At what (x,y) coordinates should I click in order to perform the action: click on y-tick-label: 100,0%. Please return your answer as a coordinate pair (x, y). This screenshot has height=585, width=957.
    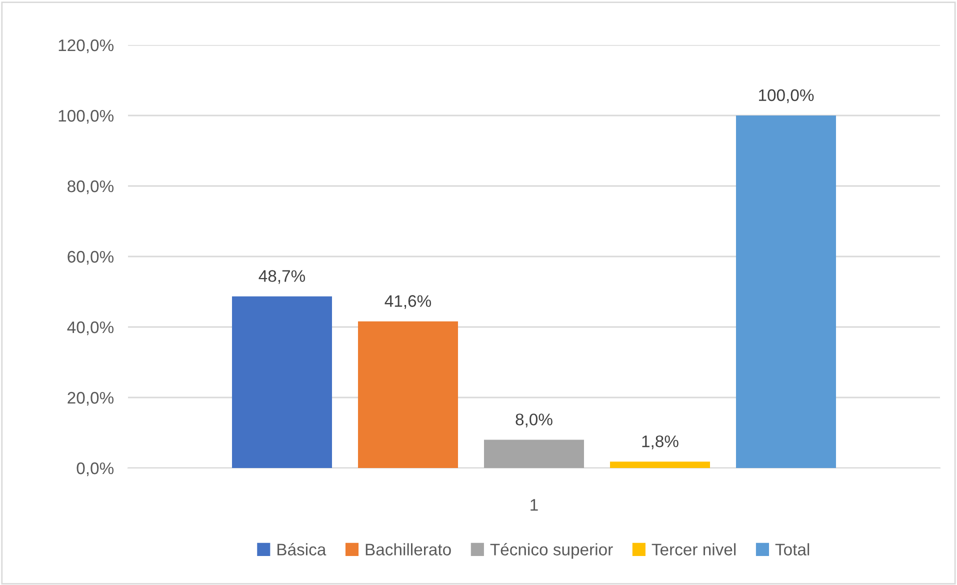
    Looking at the image, I should click on (86, 117).